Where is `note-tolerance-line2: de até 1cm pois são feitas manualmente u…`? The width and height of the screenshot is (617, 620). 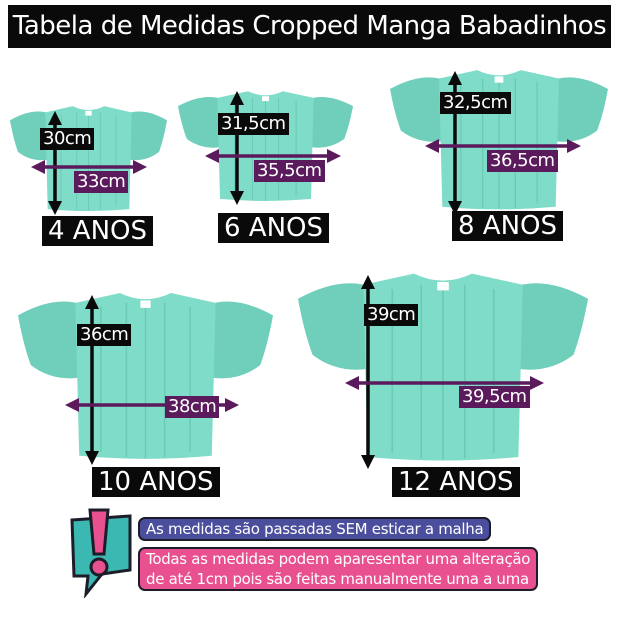
note-tolerance-line2: de até 1cm pois são feitas manualmente u… is located at coordinates (337, 579).